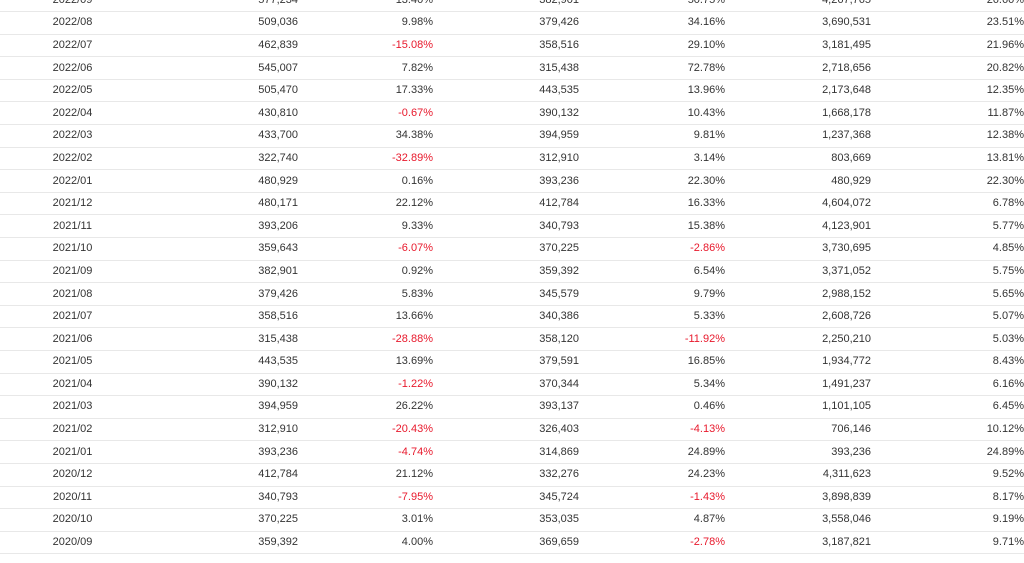 The image size is (1024, 563). Describe the element at coordinates (221, 91) in the screenshot. I see `sales-cell: 505,470` at that location.